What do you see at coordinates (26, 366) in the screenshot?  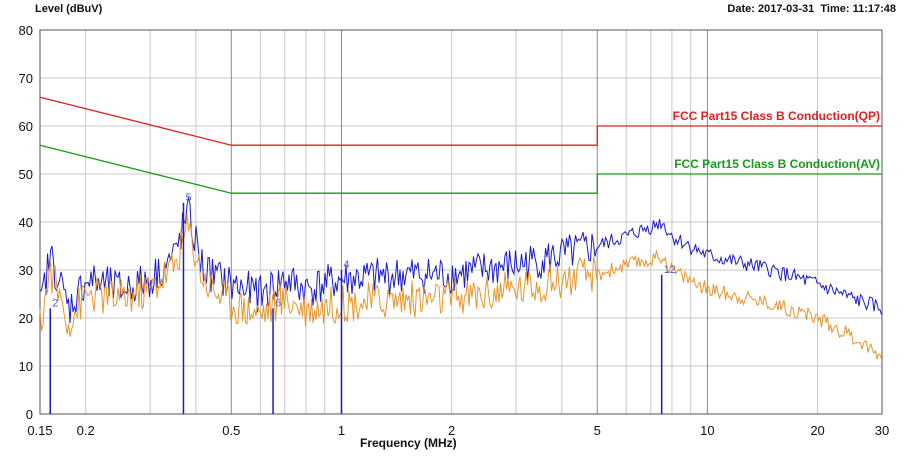 I see `y-tick-label: 10` at bounding box center [26, 366].